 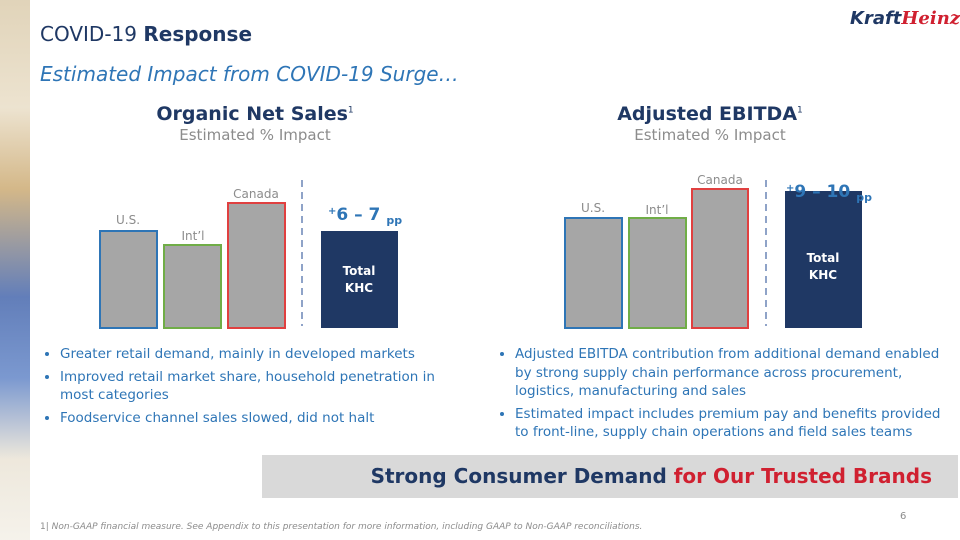 I want to click on footnote-ref: 1|, so click(x=44, y=527).